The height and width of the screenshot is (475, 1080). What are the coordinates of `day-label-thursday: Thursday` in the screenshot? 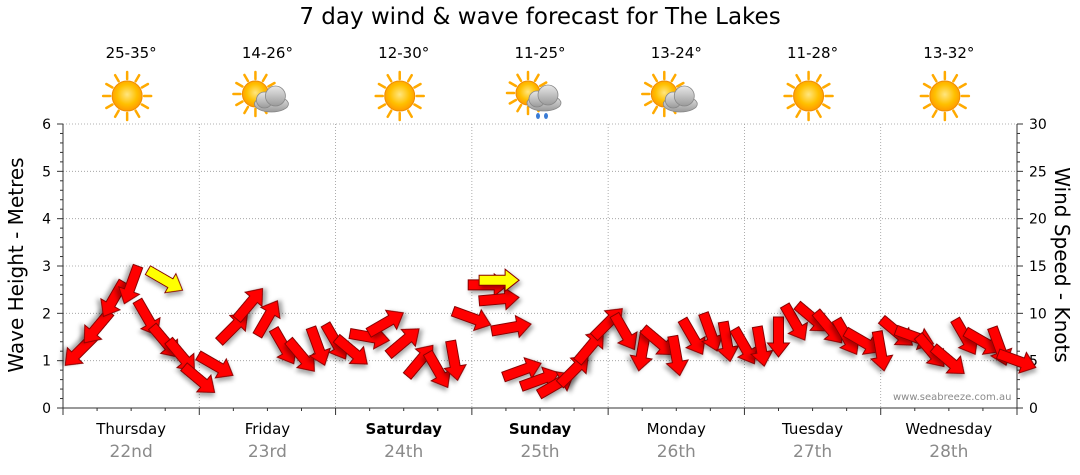 It's located at (131, 429).